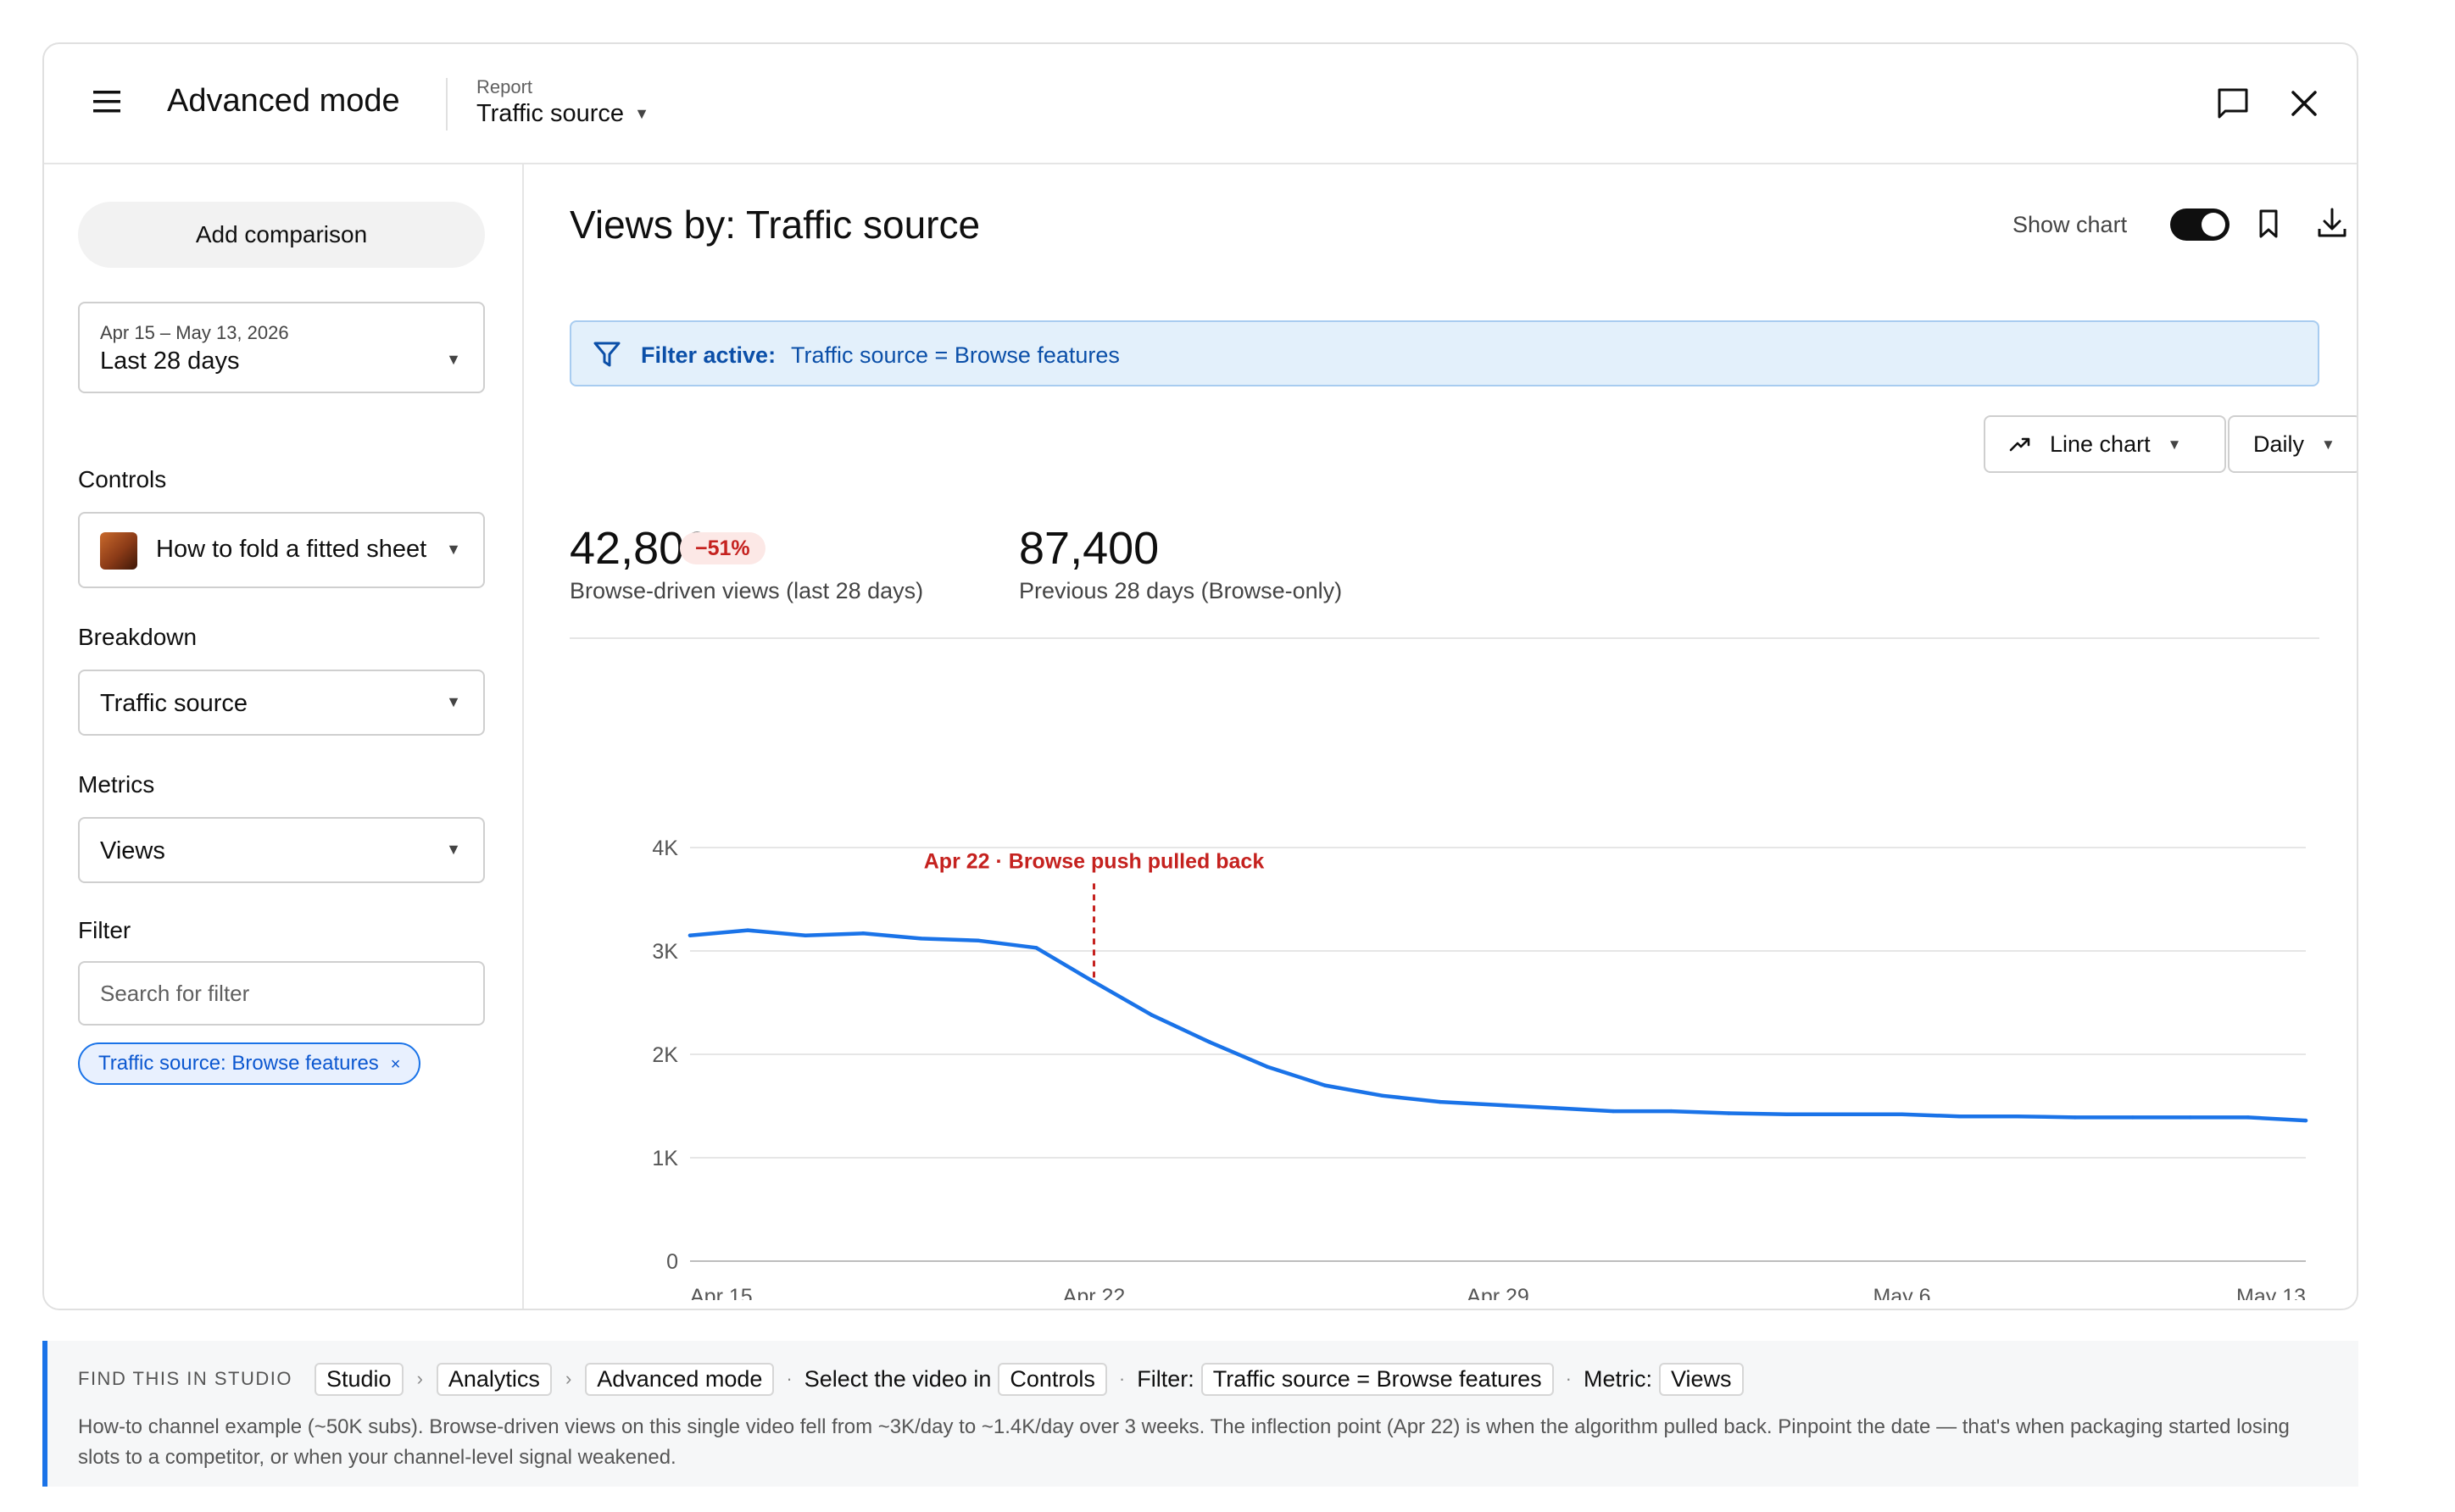  What do you see at coordinates (505, 87) in the screenshot?
I see `report-label: Report` at bounding box center [505, 87].